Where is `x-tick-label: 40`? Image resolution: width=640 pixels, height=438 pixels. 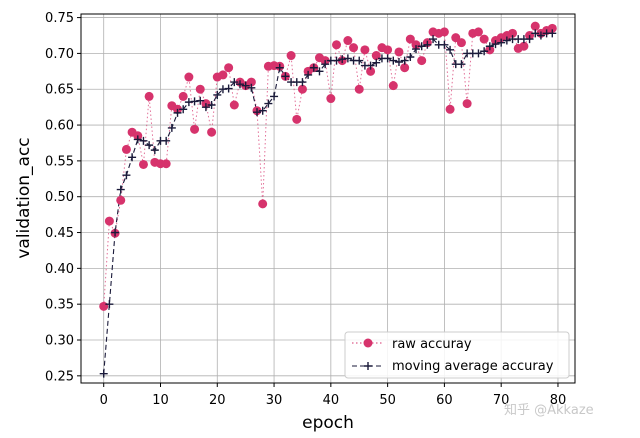
x-tick-label: 40 is located at coordinates (331, 400).